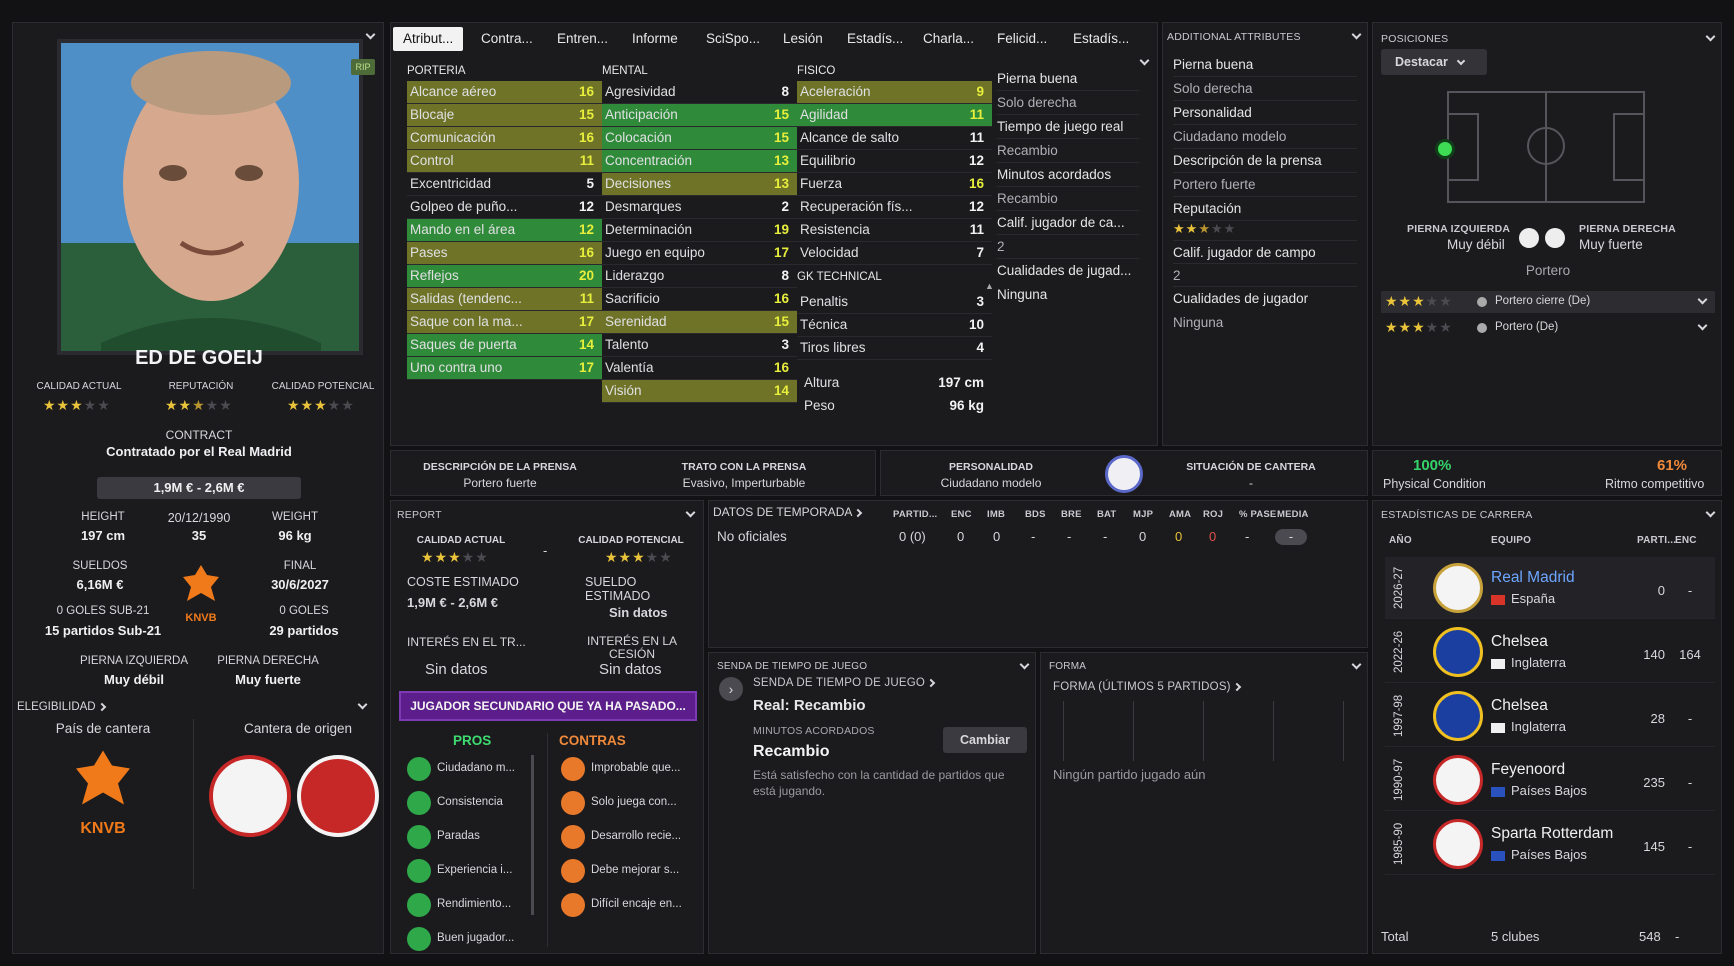 The width and height of the screenshot is (1734, 966). Describe the element at coordinates (1421, 62) in the screenshot. I see `highlight-label: Destacar` at that location.